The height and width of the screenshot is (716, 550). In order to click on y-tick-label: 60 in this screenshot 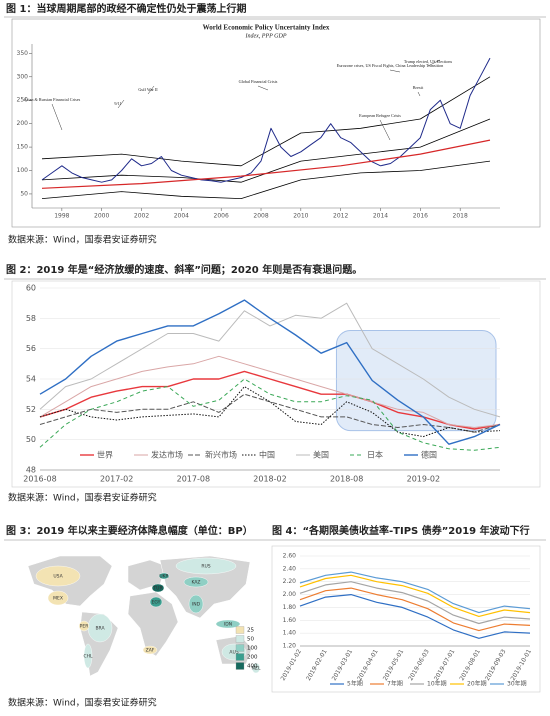, I will do `click(31, 288)`.